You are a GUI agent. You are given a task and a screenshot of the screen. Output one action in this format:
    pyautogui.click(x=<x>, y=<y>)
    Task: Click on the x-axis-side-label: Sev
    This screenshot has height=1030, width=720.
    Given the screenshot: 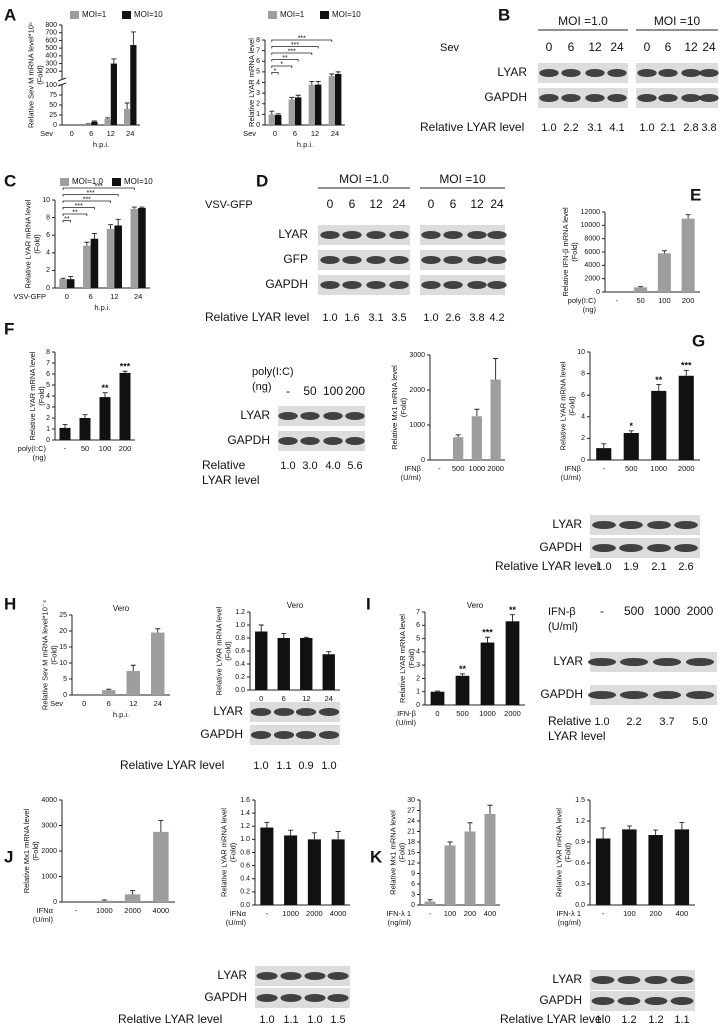 What is the action you would take?
    pyautogui.click(x=46, y=133)
    